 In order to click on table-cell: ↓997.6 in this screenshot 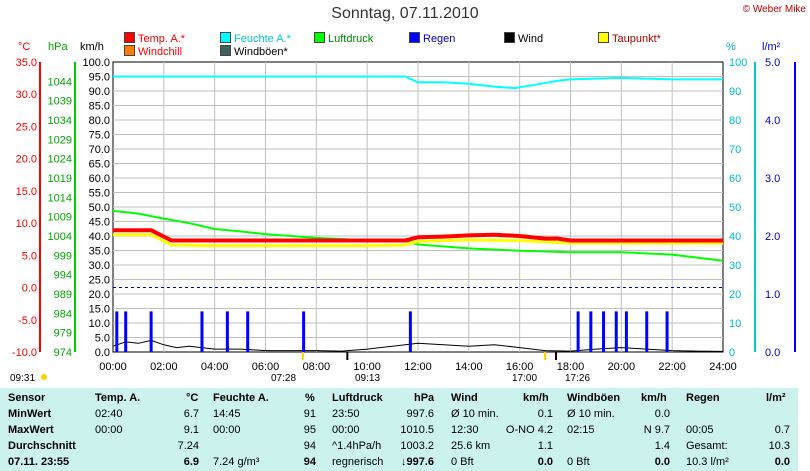, I will do `click(417, 462)`.